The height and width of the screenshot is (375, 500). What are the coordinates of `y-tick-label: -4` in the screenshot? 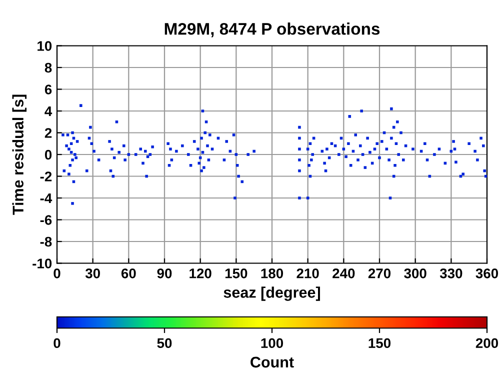 It's located at (46, 198).